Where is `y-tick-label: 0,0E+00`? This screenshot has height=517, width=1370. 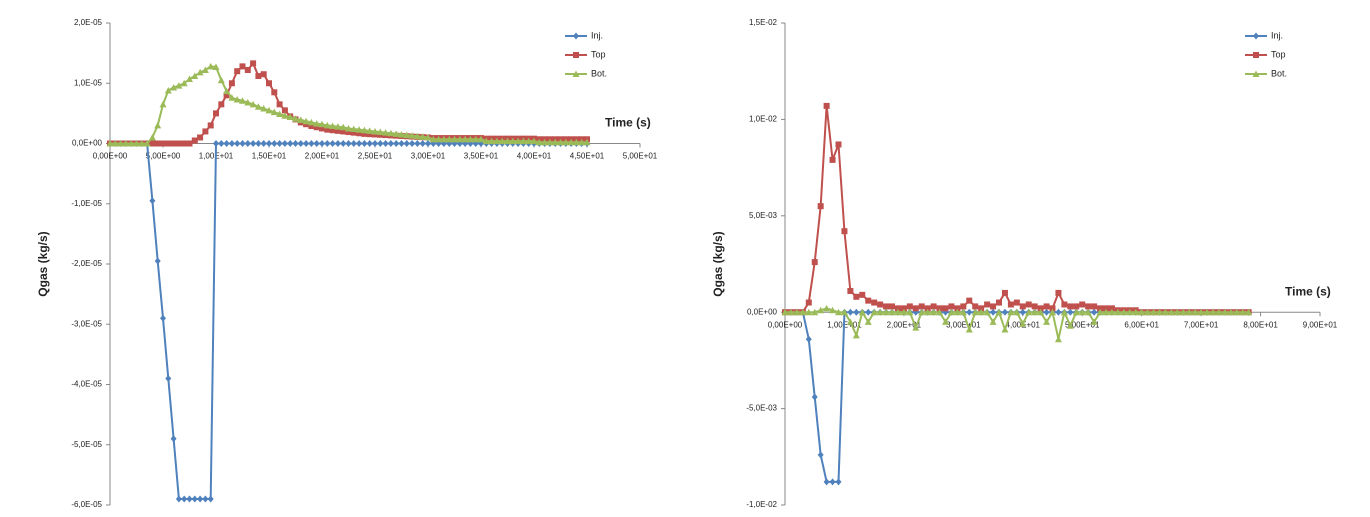 y-tick-label: 0,0E+00 is located at coordinates (87, 143).